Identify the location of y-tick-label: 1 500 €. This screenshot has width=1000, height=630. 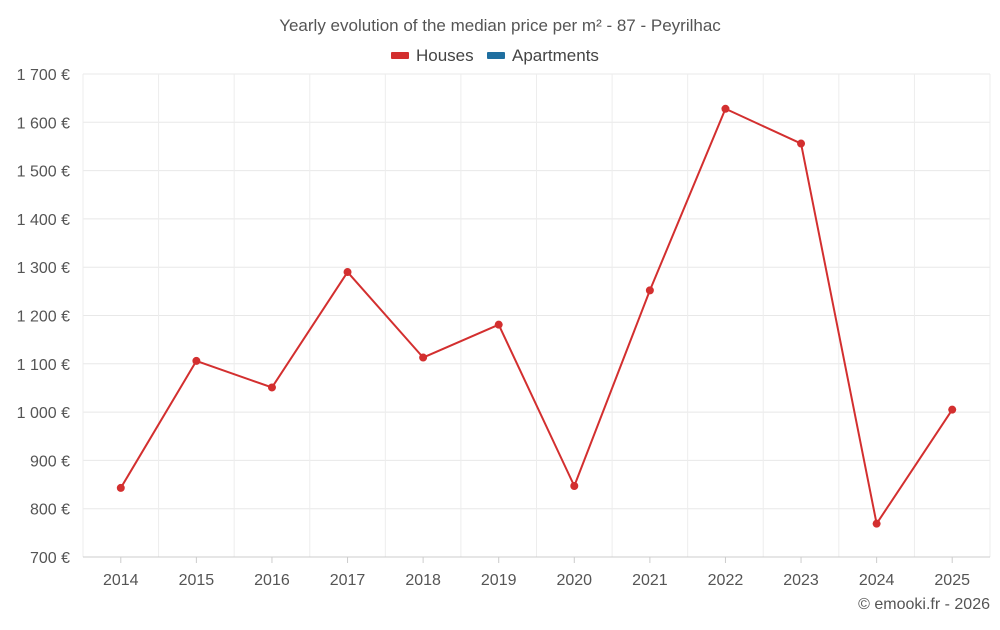
(43, 172).